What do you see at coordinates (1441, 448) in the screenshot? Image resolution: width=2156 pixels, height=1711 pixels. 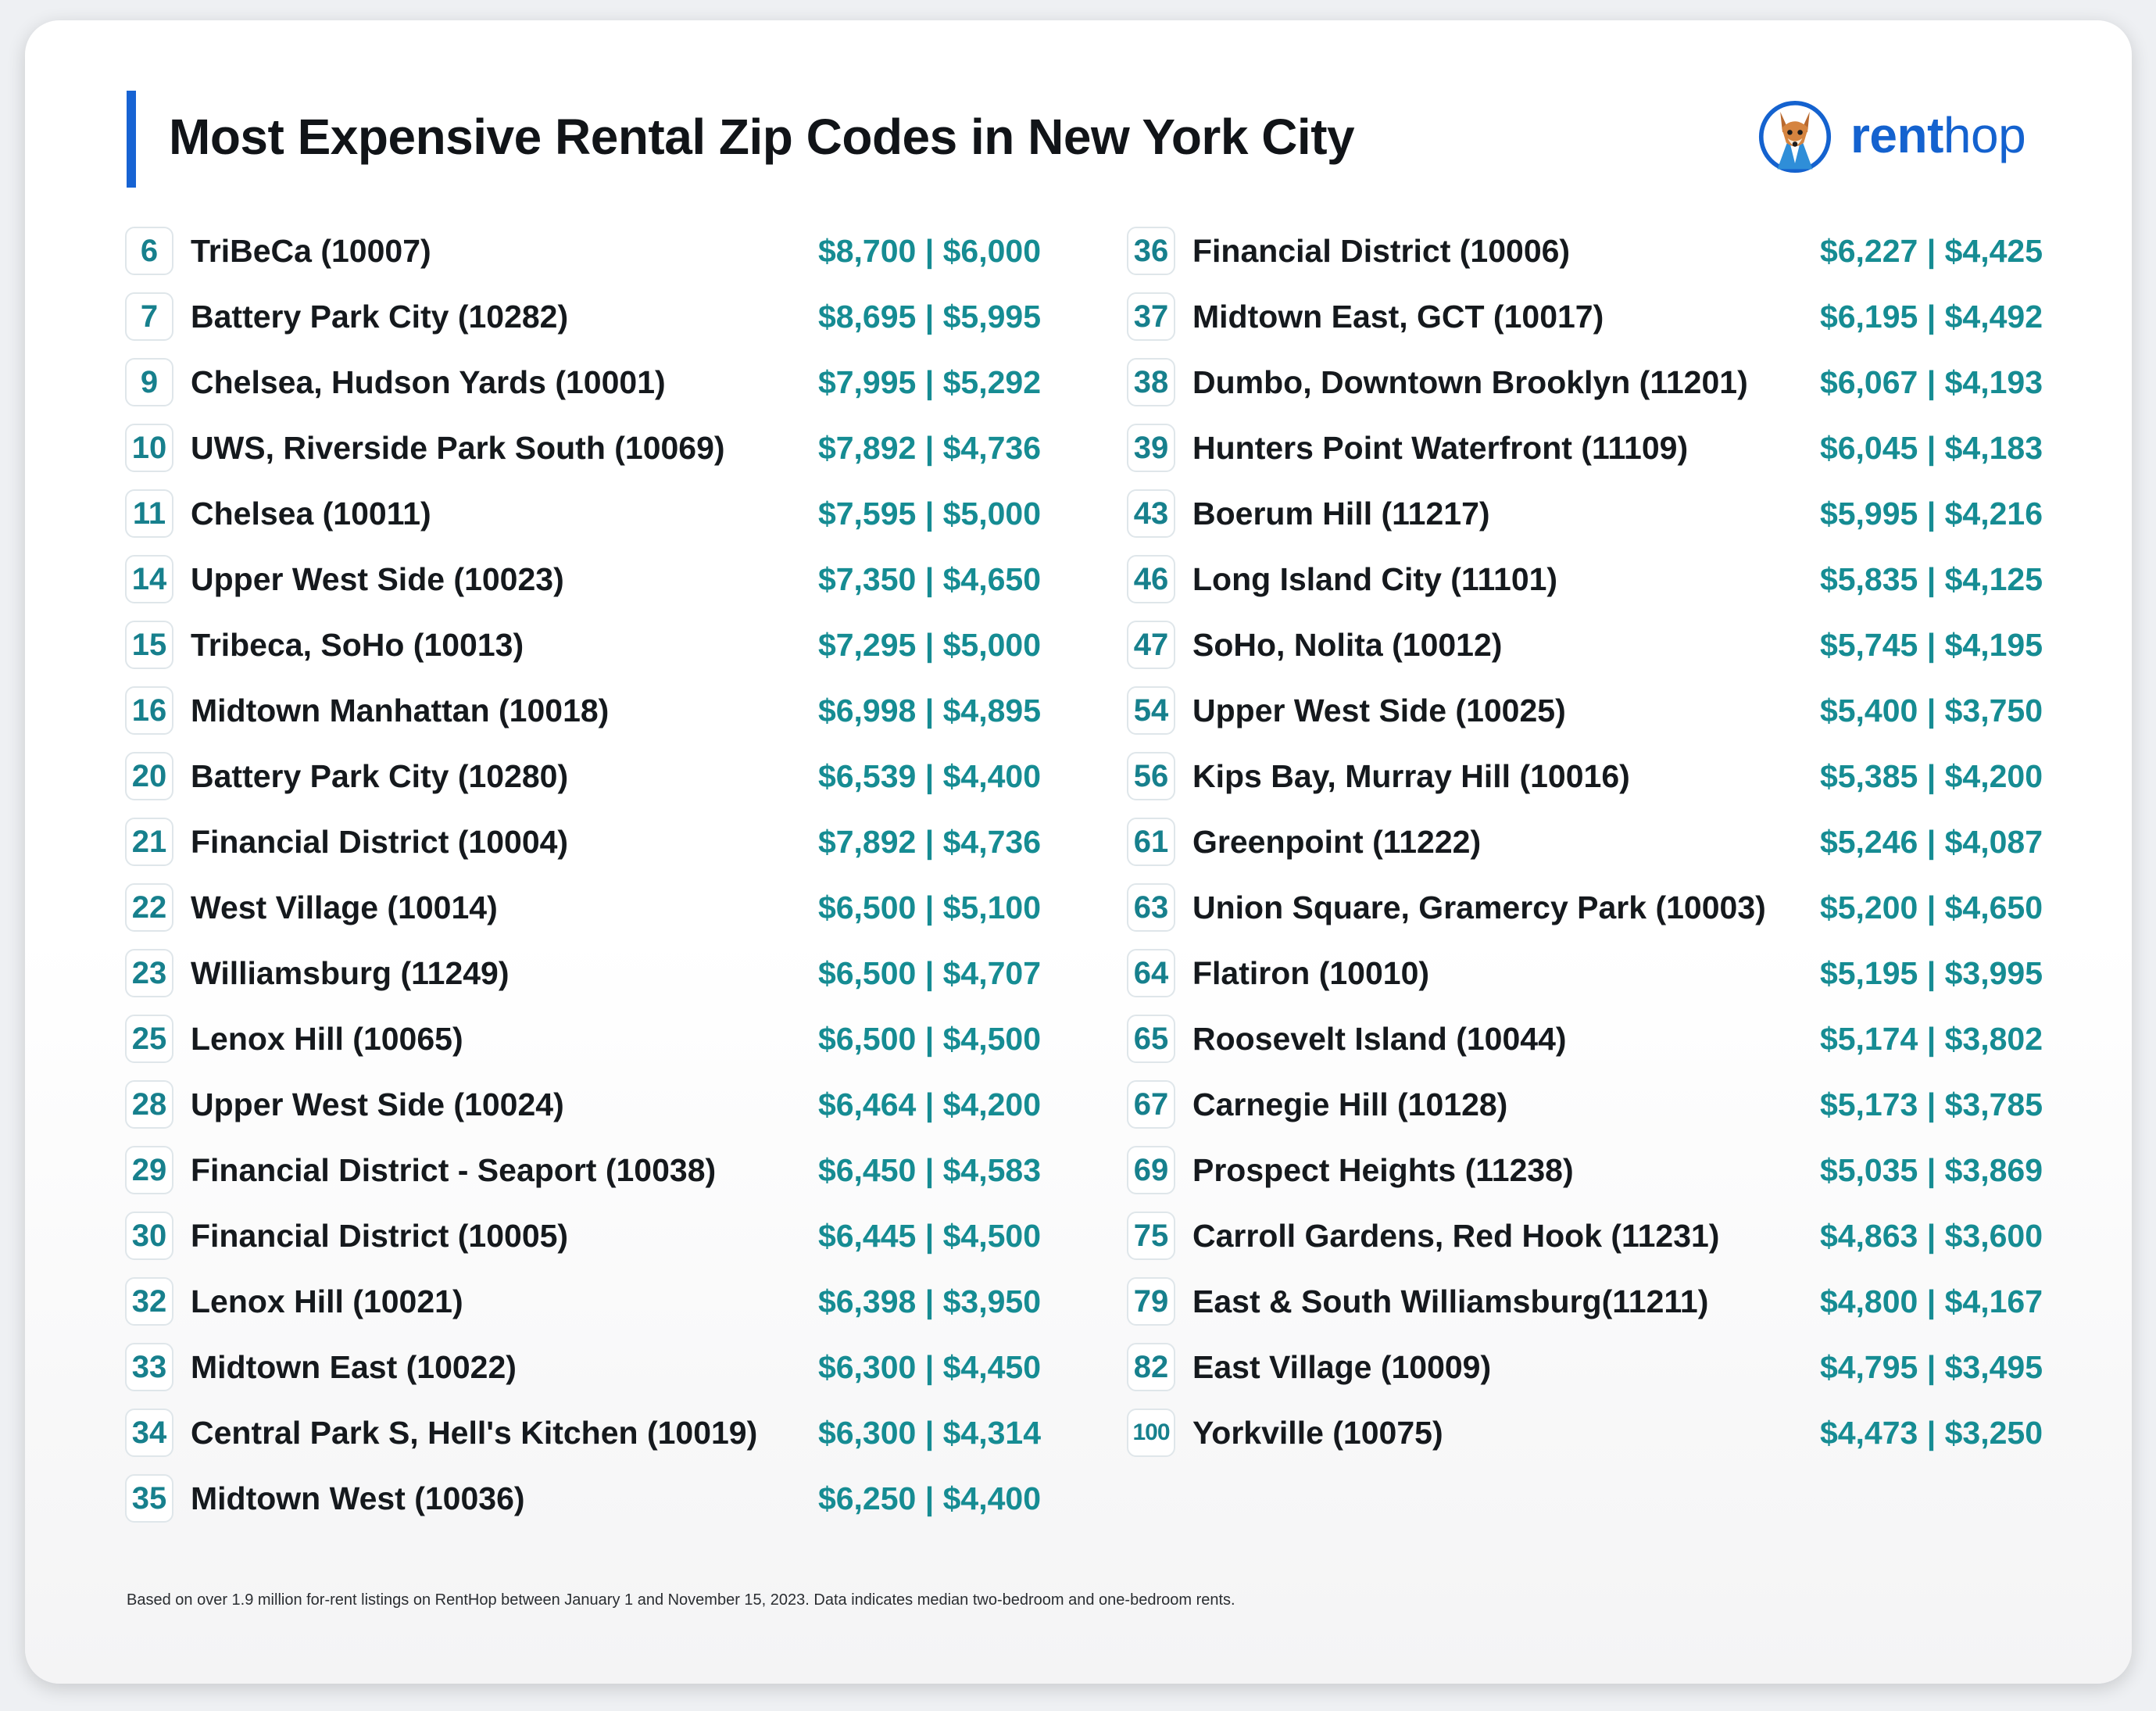 I see `neighborhood-name: Hunters Point Waterfront (11109)` at bounding box center [1441, 448].